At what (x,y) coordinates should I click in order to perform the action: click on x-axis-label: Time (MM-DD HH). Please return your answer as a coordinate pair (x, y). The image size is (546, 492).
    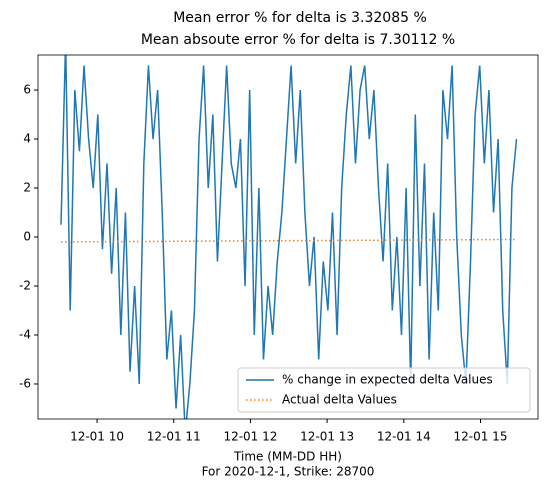
    Looking at the image, I should click on (287, 457).